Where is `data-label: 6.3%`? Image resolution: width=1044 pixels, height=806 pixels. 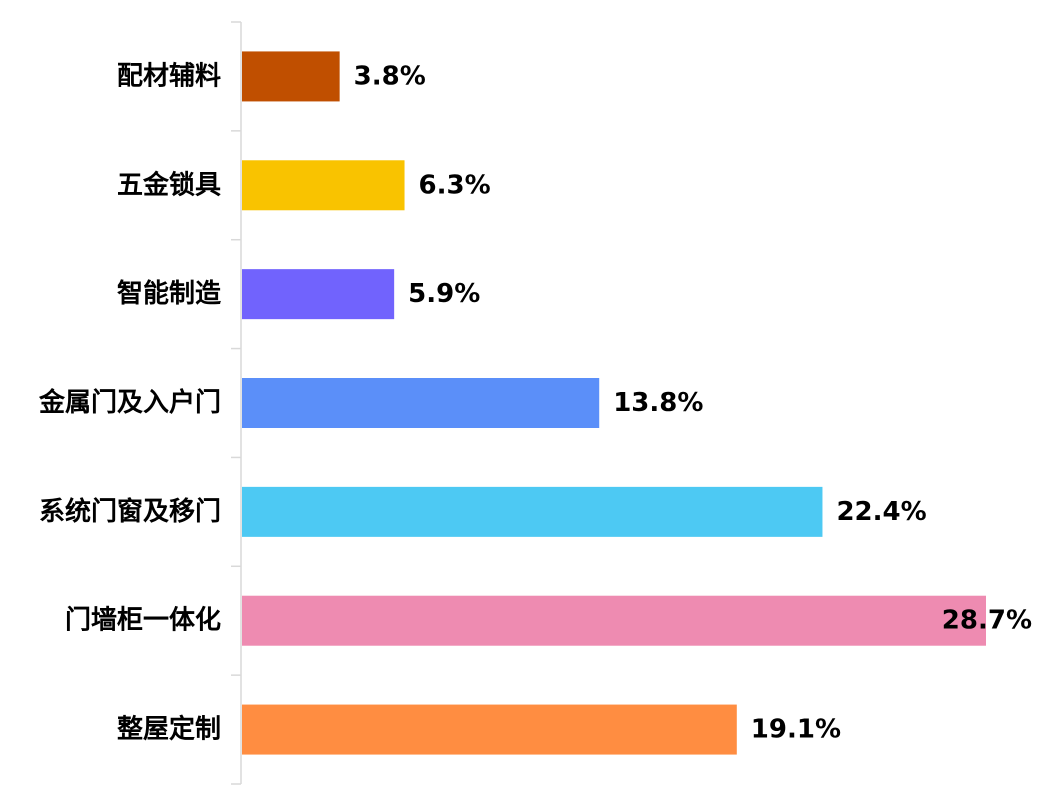
data-label: 6.3% is located at coordinates (455, 185).